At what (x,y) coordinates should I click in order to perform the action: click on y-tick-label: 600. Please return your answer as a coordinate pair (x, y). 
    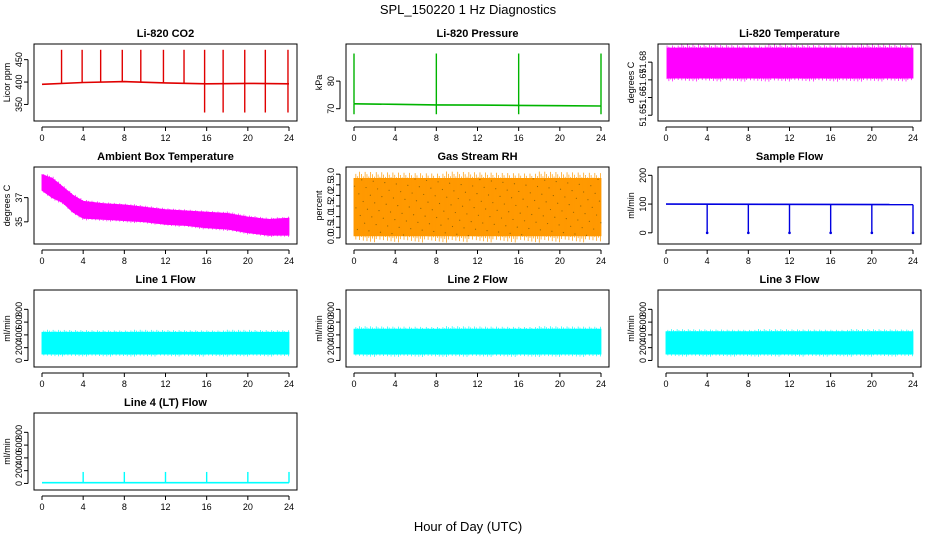
    Looking at the image, I should click on (19, 322).